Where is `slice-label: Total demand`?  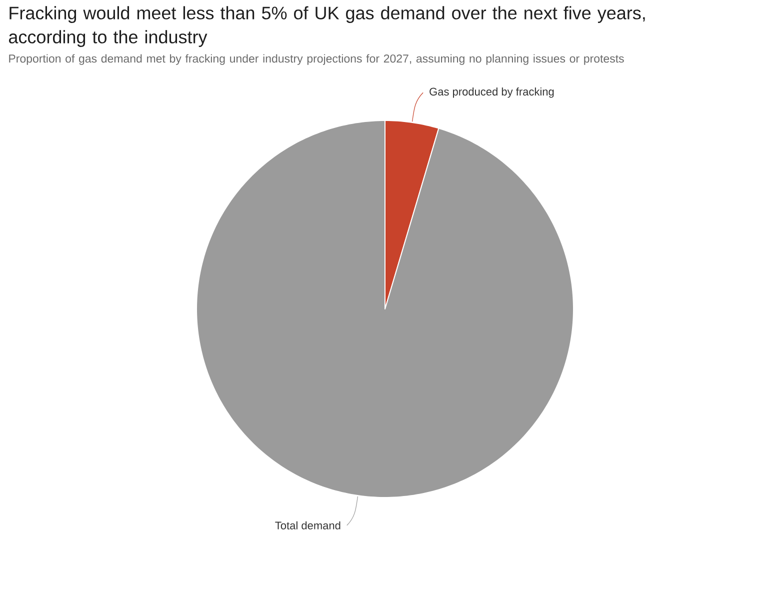
slice-label: Total demand is located at coordinates (307, 525).